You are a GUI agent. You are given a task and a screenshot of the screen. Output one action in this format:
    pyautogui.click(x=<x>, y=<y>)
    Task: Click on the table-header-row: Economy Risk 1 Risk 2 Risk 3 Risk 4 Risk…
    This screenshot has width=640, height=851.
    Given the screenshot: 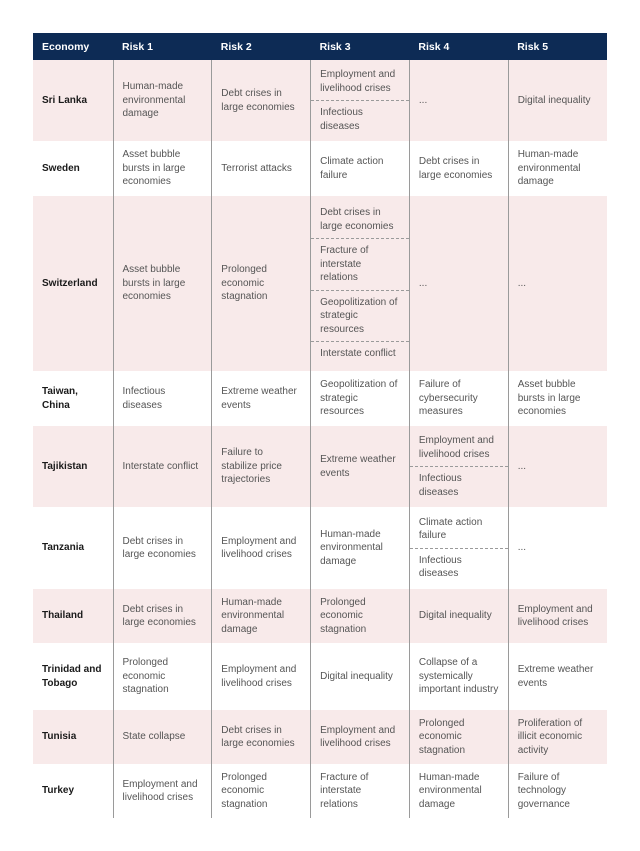 What is the action you would take?
    pyautogui.click(x=320, y=46)
    